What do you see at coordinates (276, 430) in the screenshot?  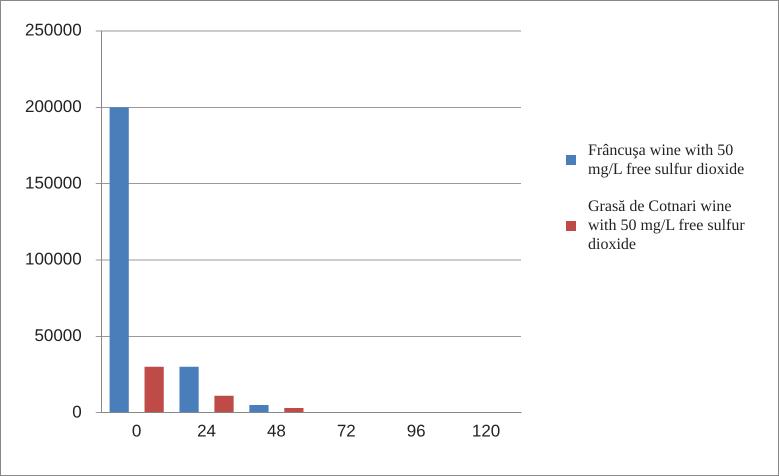 I see `x-tick-label: 48` at bounding box center [276, 430].